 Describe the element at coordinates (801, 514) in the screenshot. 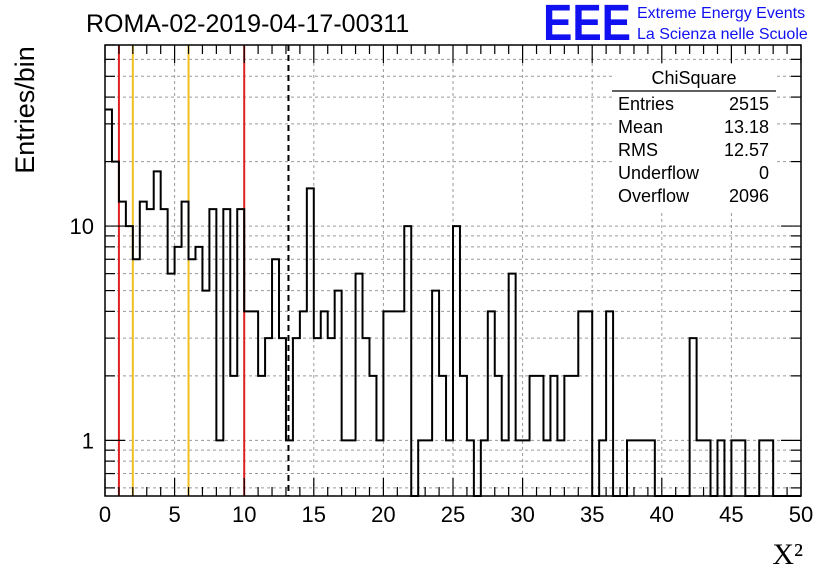

I see `x-tick-label: 50` at that location.